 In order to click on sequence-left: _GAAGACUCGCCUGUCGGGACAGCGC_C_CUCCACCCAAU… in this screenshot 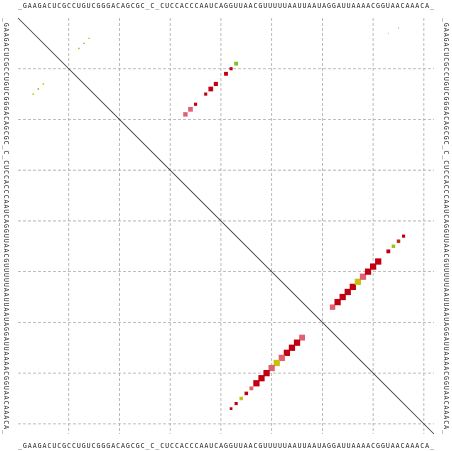, I will do `click(6, 226)`.